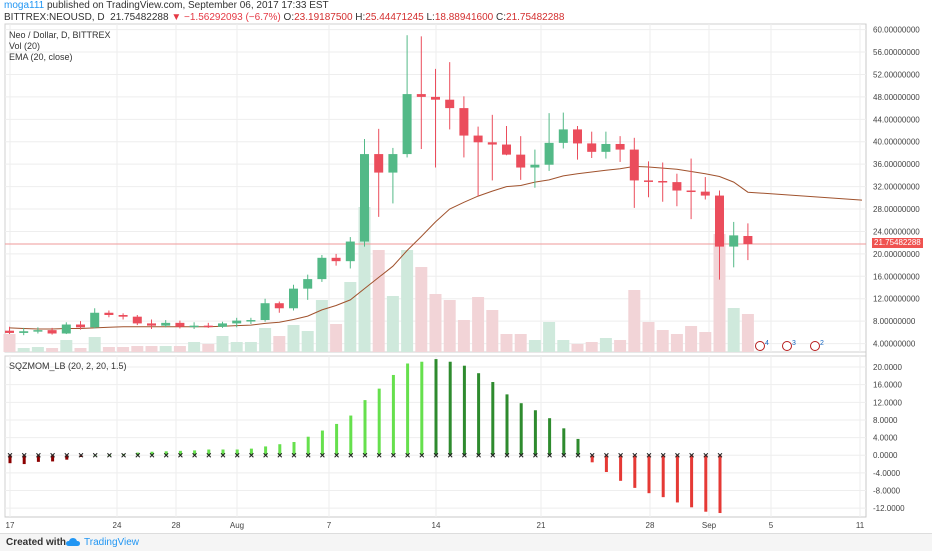  What do you see at coordinates (24, 5) in the screenshot?
I see `author-link: moga111` at bounding box center [24, 5].